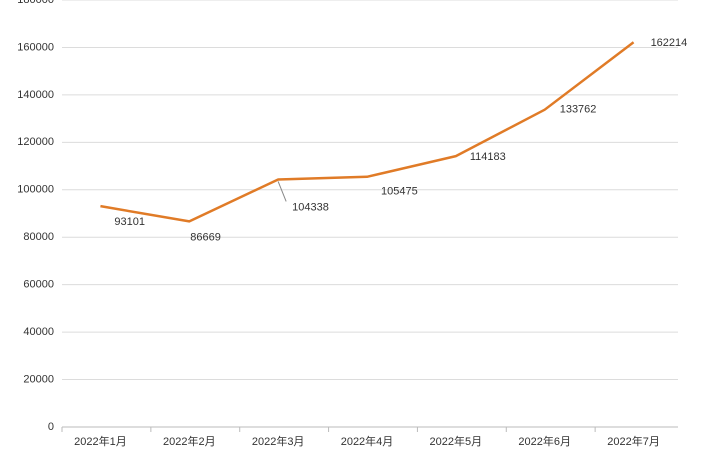 The height and width of the screenshot is (461, 702). Describe the element at coordinates (100, 441) in the screenshot. I see `x-tick-label: 2022年1月` at that location.